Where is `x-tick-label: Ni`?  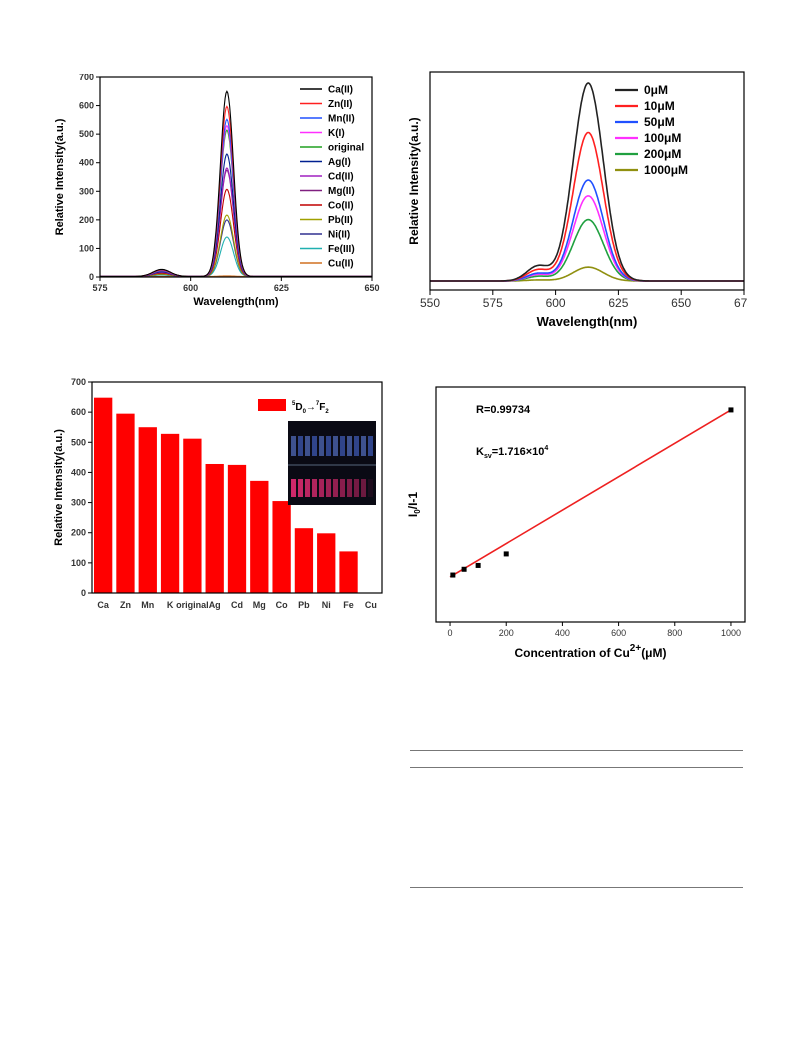 x-tick-label: Ni is located at coordinates (326, 605).